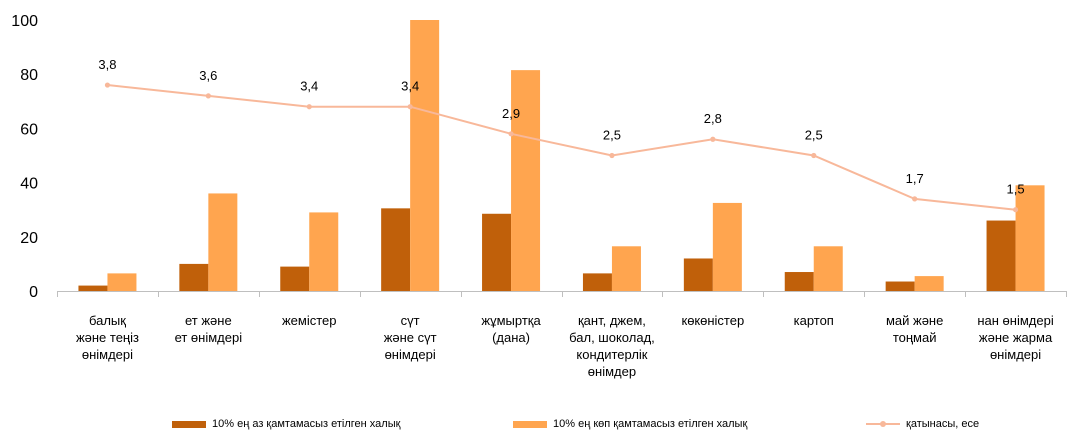 The width and height of the screenshot is (1072, 434). What do you see at coordinates (189, 424) in the screenshot?
I see `legend-swatch-low-income` at bounding box center [189, 424].